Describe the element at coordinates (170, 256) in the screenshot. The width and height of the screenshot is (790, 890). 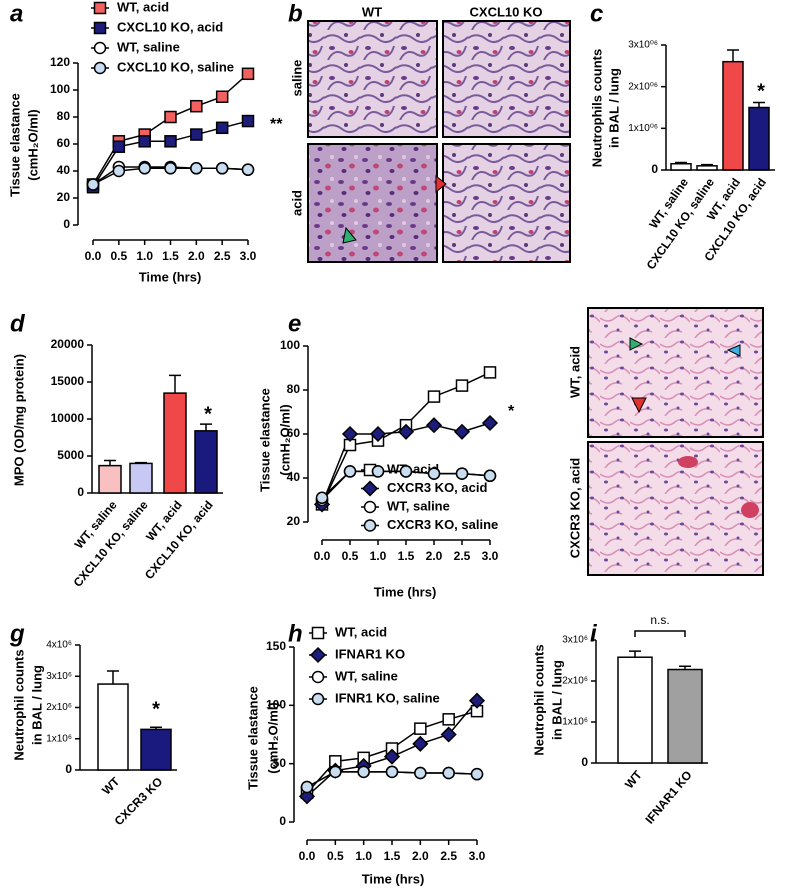
I see `x-tick-label: 1.5` at that location.